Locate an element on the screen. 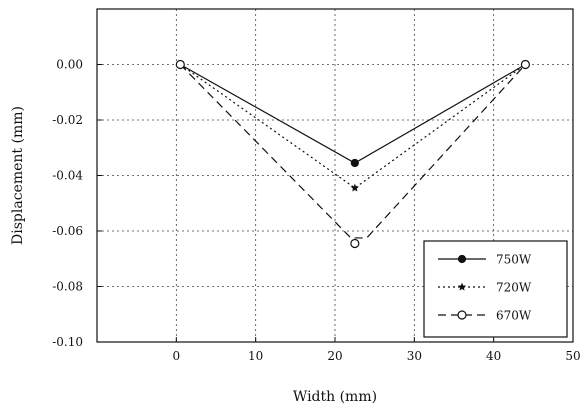  x-tick-label-5: 50 is located at coordinates (572, 356).